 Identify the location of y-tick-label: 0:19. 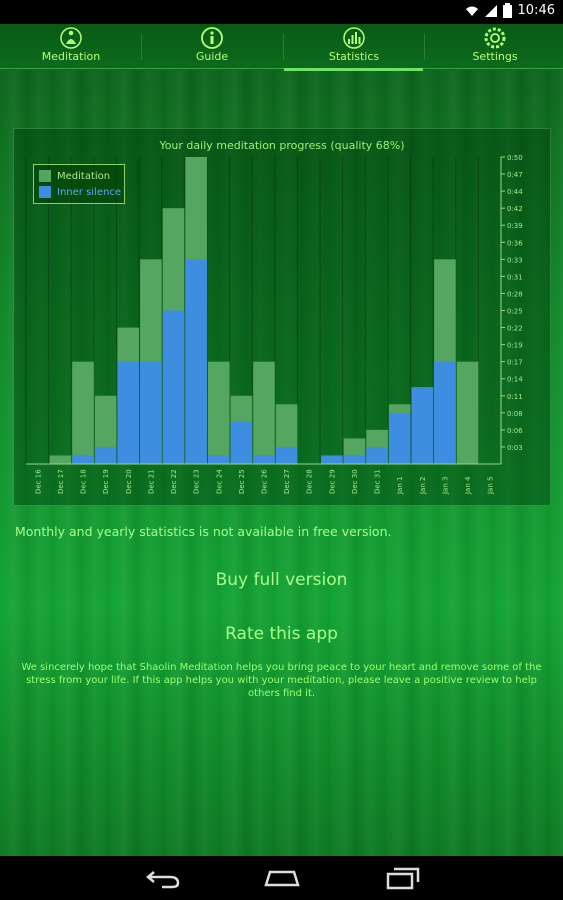
(515, 346).